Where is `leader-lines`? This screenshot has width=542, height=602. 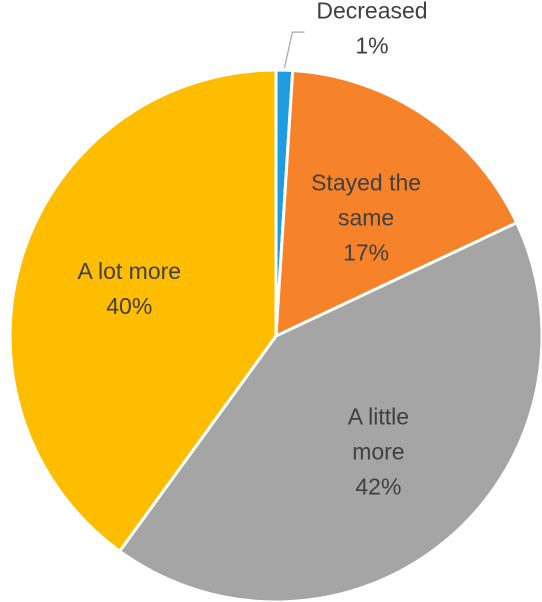 leader-lines is located at coordinates (294, 50).